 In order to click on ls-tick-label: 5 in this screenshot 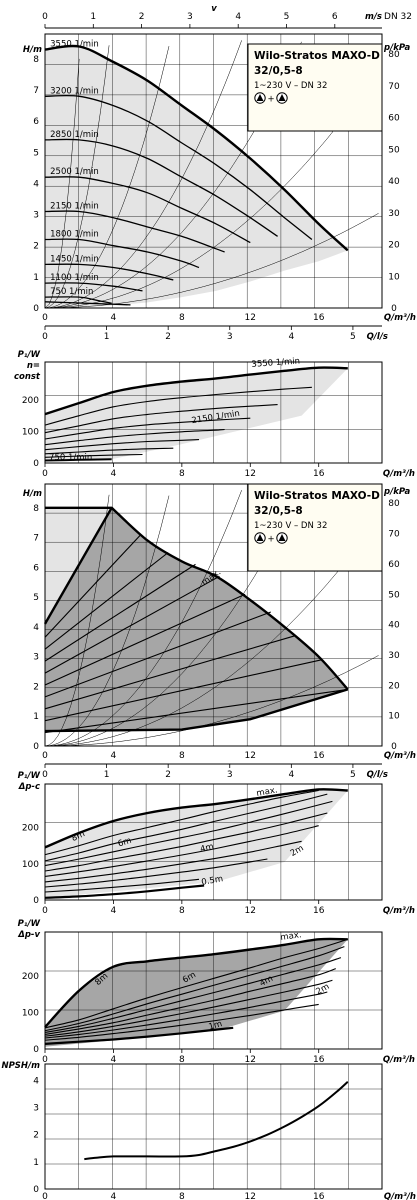, I will do `click(353, 775)`.